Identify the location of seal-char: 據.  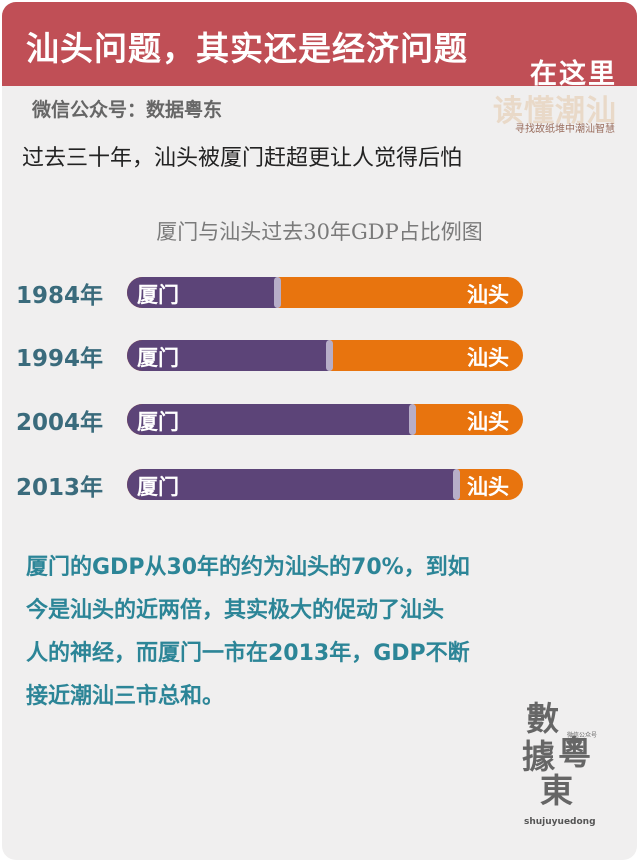
(538, 756).